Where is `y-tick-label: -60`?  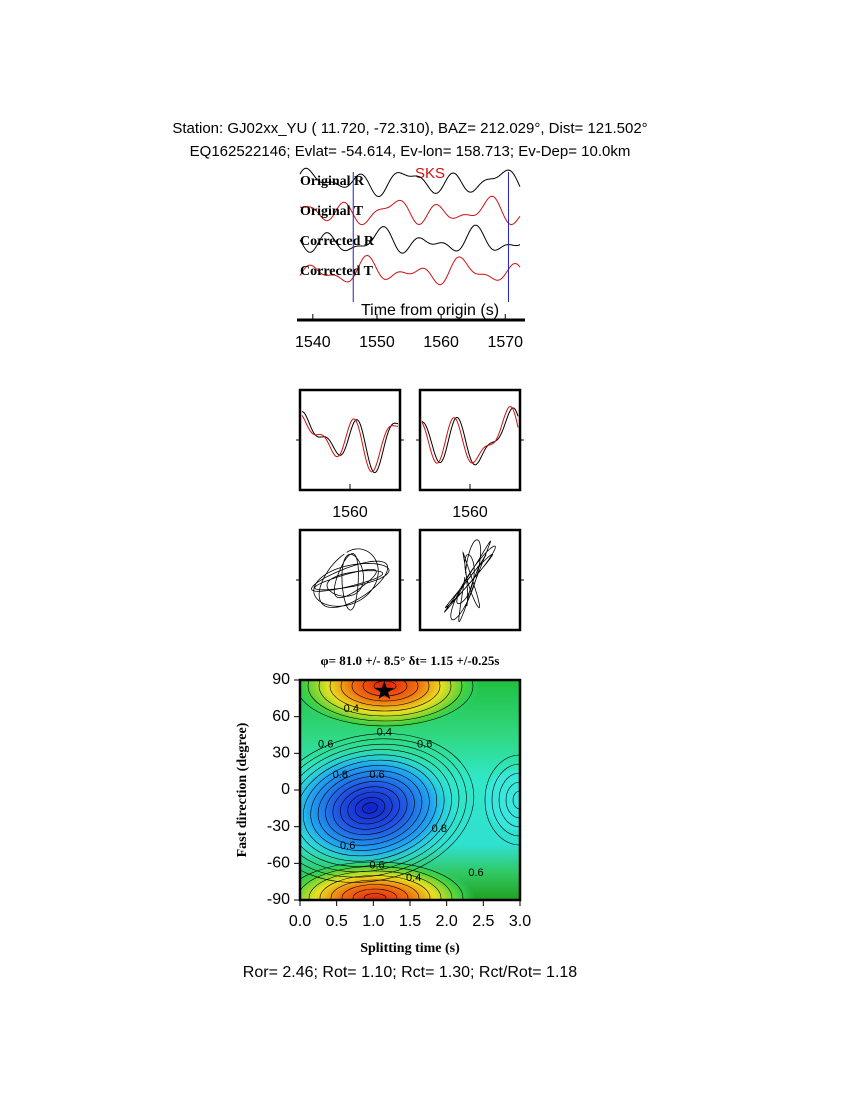 y-tick-label: -60 is located at coordinates (278, 863).